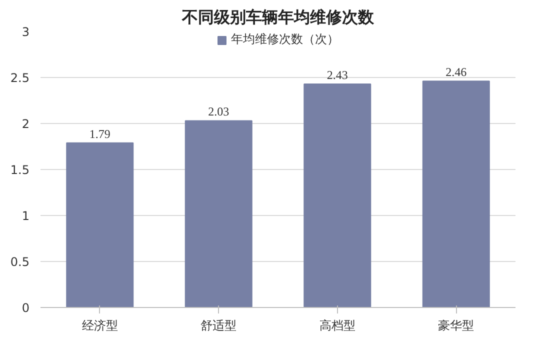  What do you see at coordinates (20, 262) in the screenshot?
I see `y-tick-label: 0.5` at bounding box center [20, 262].